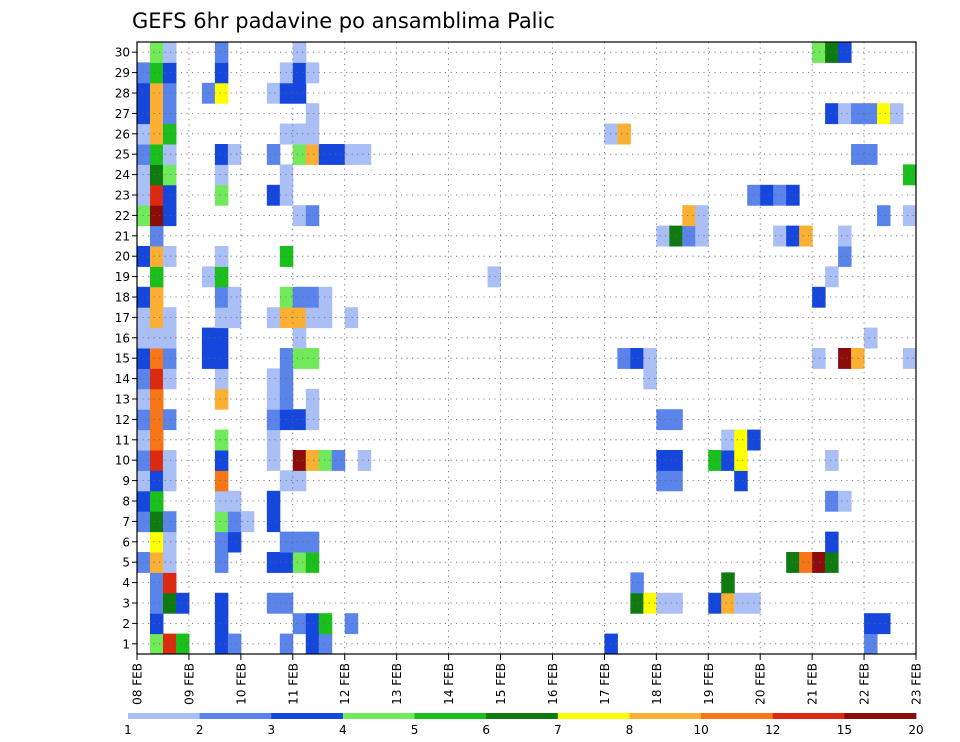 The height and width of the screenshot is (742, 960). I want to click on y-tick-label: 15, so click(122, 359).